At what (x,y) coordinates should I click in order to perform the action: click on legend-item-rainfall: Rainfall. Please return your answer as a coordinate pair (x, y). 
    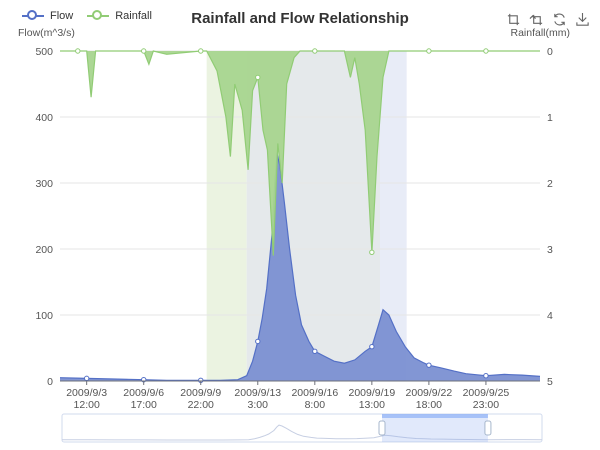
    Looking at the image, I should click on (119, 16).